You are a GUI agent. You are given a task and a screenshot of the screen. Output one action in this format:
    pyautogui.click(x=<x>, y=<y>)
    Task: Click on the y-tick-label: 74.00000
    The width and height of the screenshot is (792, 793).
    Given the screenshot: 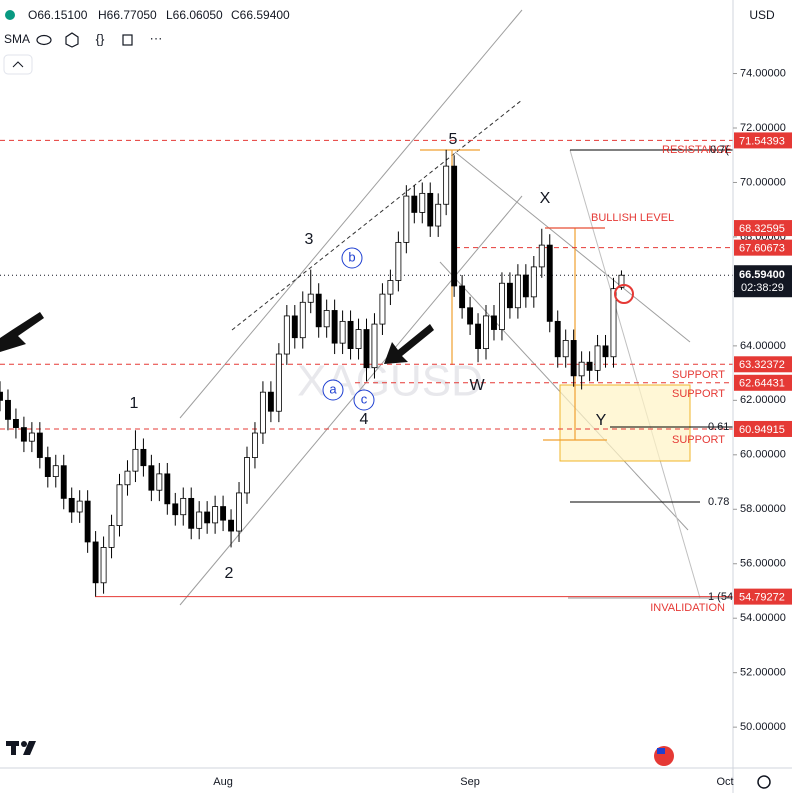 What is the action you would take?
    pyautogui.click(x=763, y=73)
    